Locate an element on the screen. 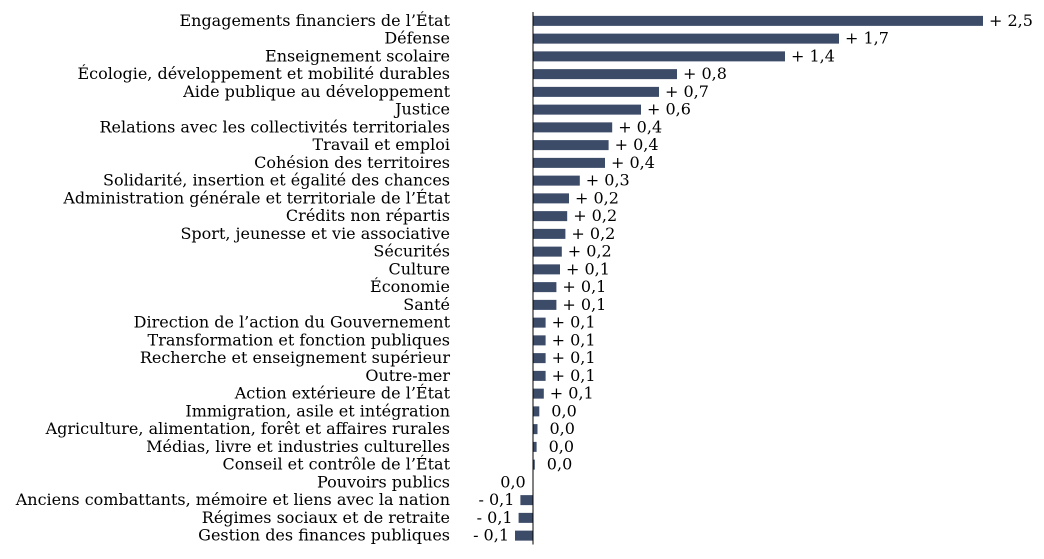 The image size is (1044, 559). category-label: Travail et emploi is located at coordinates (382, 144).